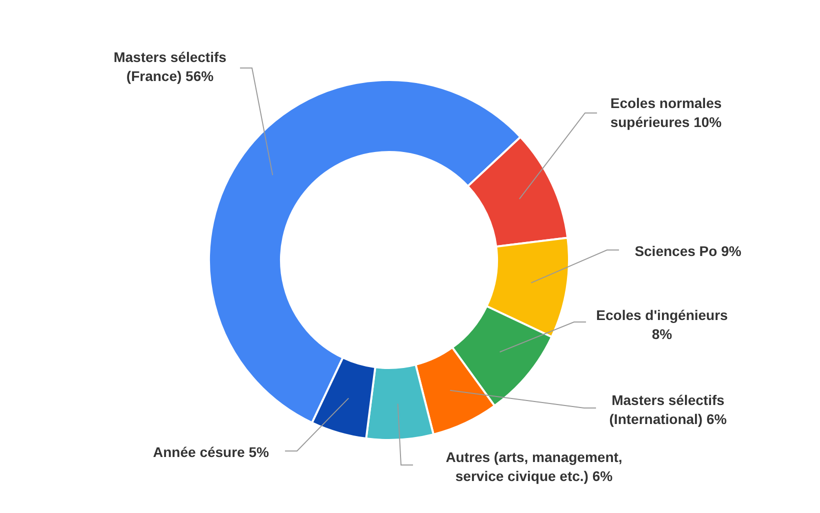 This screenshot has height=513, width=820. I want to click on data-label: 8%, so click(662, 334).